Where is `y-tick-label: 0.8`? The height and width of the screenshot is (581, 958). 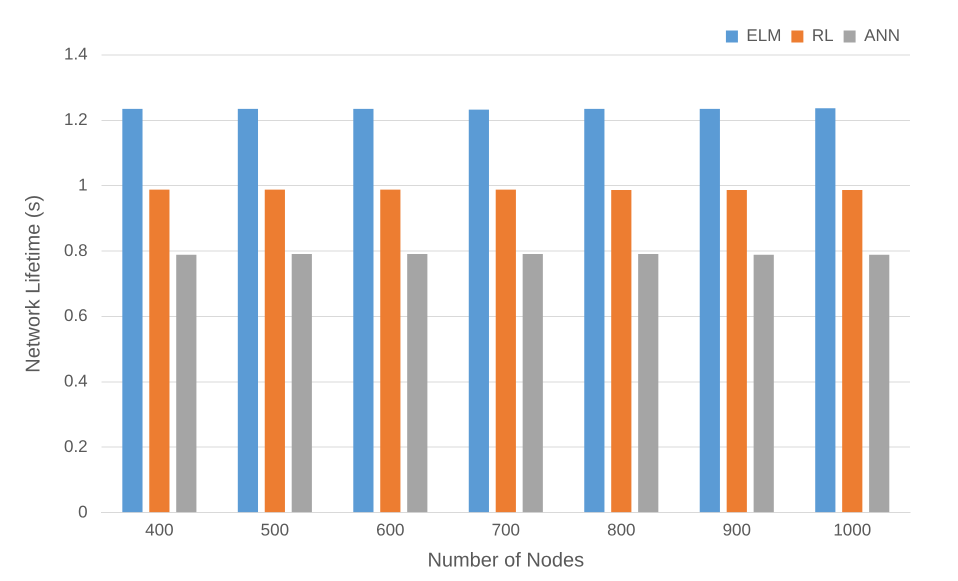 y-tick-label: 0.8 is located at coordinates (76, 250).